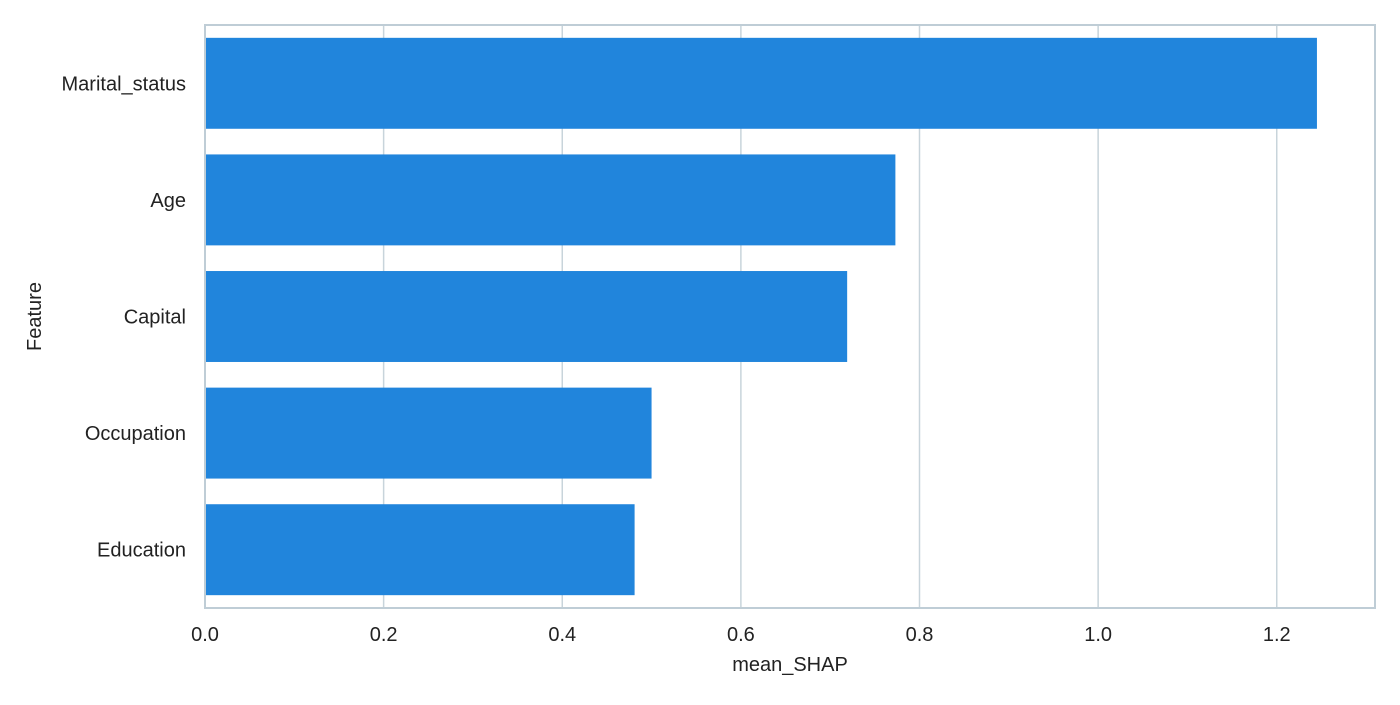 The height and width of the screenshot is (705, 1400). Describe the element at coordinates (135, 434) in the screenshot. I see `y-tick-label: Occupation` at that location.